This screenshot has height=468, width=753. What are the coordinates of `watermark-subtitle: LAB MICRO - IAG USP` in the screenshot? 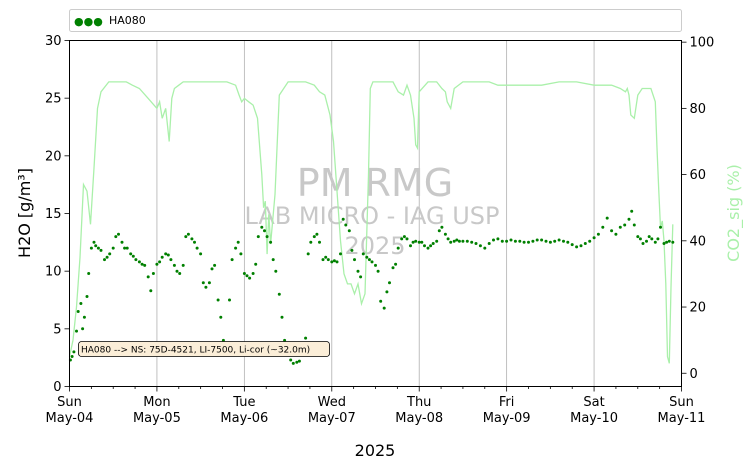 It's located at (371, 216).